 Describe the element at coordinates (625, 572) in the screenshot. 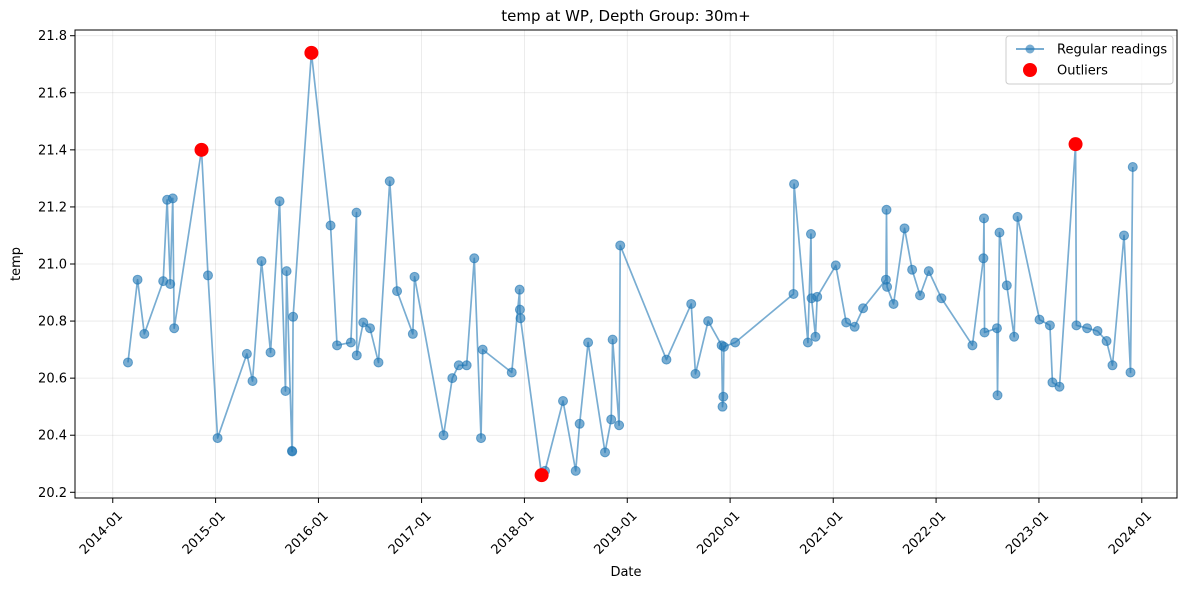

I see `x-axis-title: Date` at that location.